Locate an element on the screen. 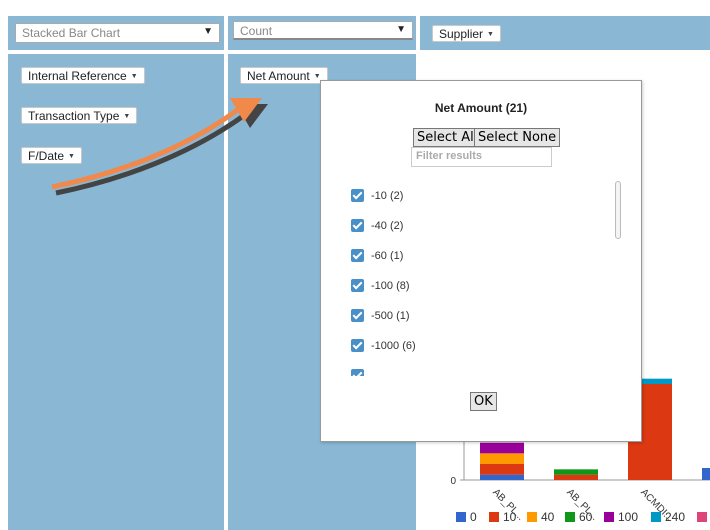 The height and width of the screenshot is (530, 710). filter-item-label: -1000 (6) is located at coordinates (393, 346).